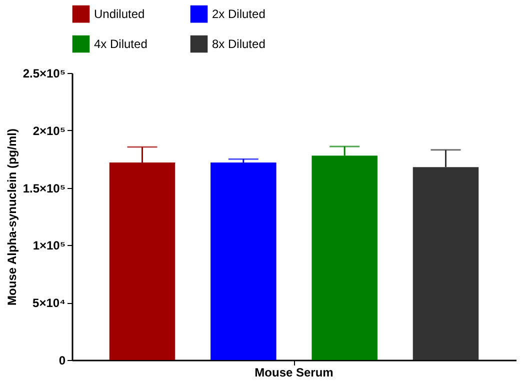 The height and width of the screenshot is (383, 521). I want to click on y-tick-label: 2.5×10⁵, so click(44, 73).